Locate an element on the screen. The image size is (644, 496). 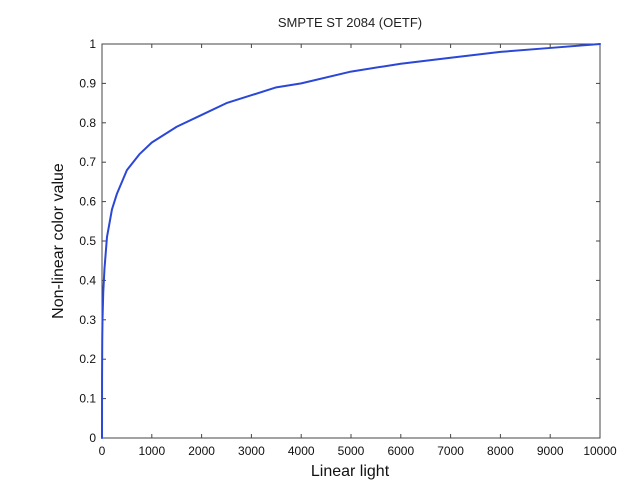
y-tick-label: 0.1 is located at coordinates (87, 399).